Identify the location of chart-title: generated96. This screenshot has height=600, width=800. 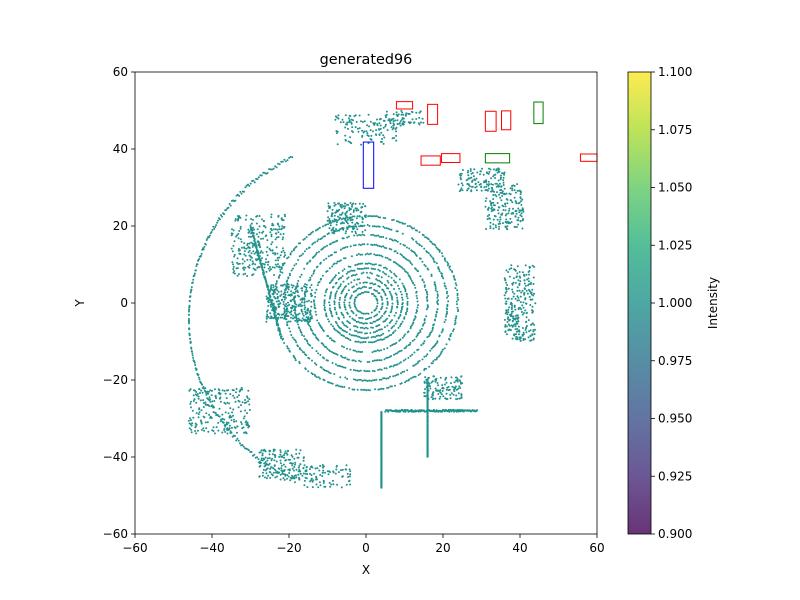
(366, 60).